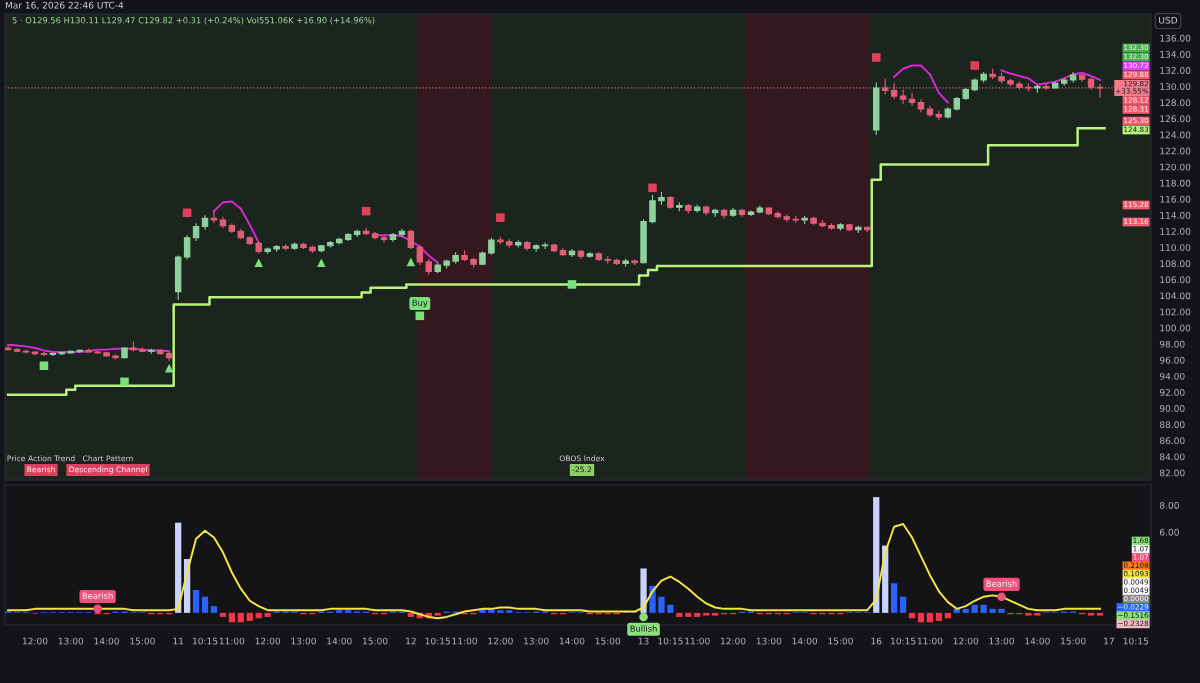 This screenshot has width=1200, height=683. I want to click on y-tick-label: 134.00, so click(1175, 54).